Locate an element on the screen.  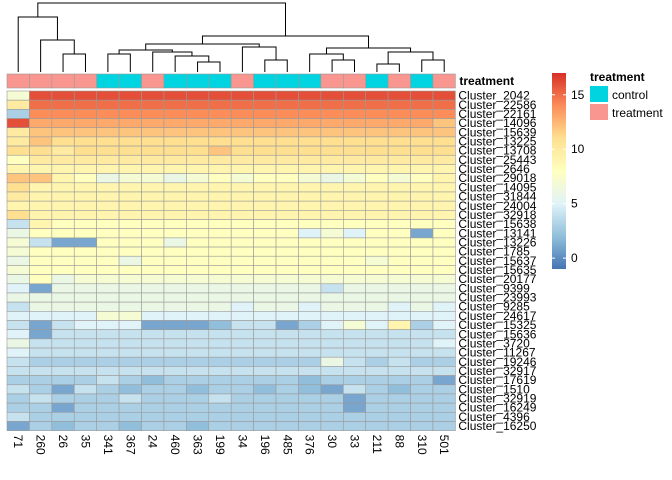
legend-label-control: control is located at coordinates (630, 95).